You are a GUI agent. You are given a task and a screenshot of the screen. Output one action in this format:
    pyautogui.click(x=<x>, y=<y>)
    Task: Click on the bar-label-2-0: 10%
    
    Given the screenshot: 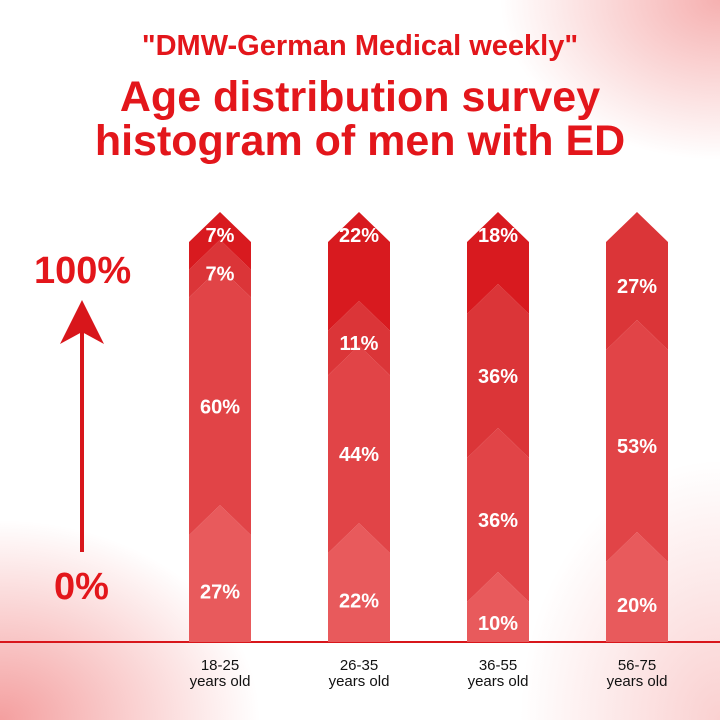 What is the action you would take?
    pyautogui.click(x=498, y=624)
    